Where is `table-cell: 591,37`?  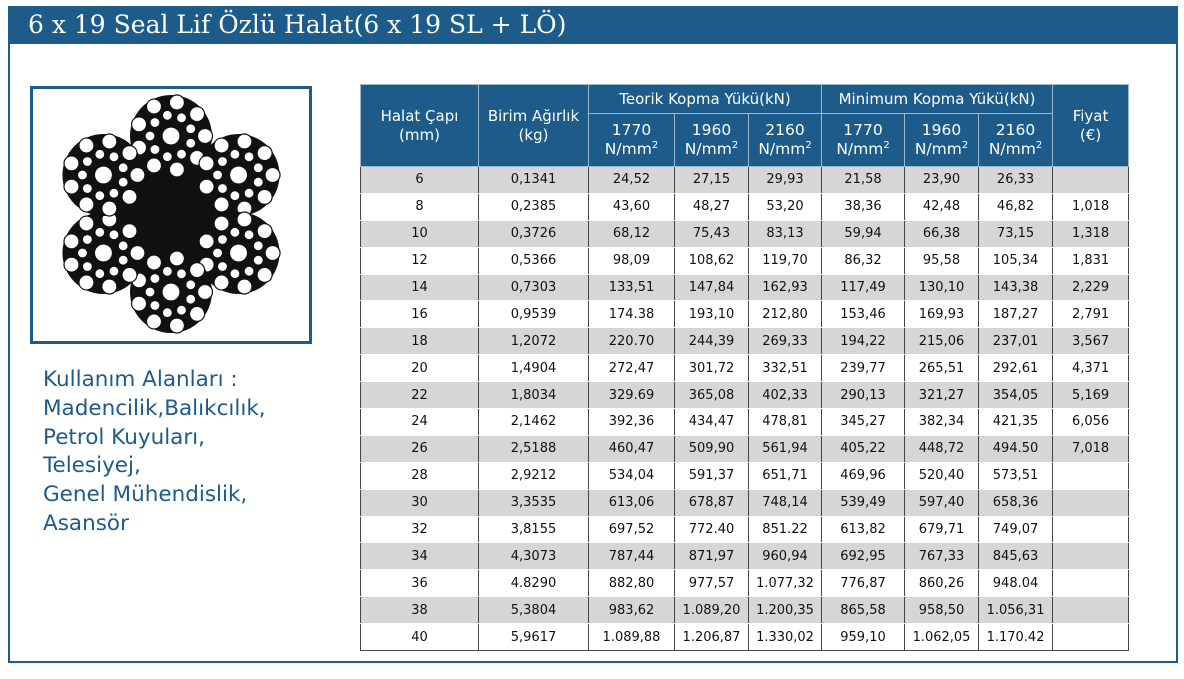
table-cell: 591,37 is located at coordinates (711, 476).